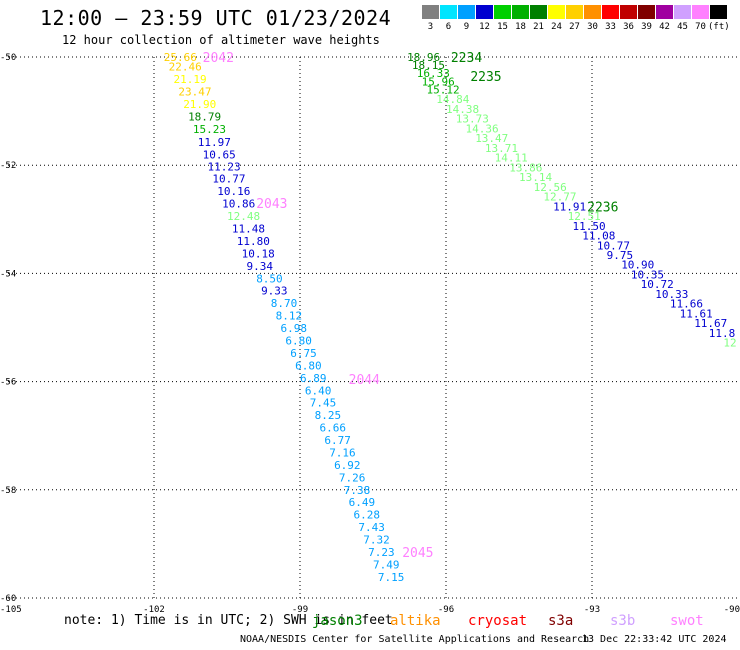 This screenshot has height=650, width=740. What do you see at coordinates (362, 502) in the screenshot?
I see `swh-value-label: 6.49` at bounding box center [362, 502].